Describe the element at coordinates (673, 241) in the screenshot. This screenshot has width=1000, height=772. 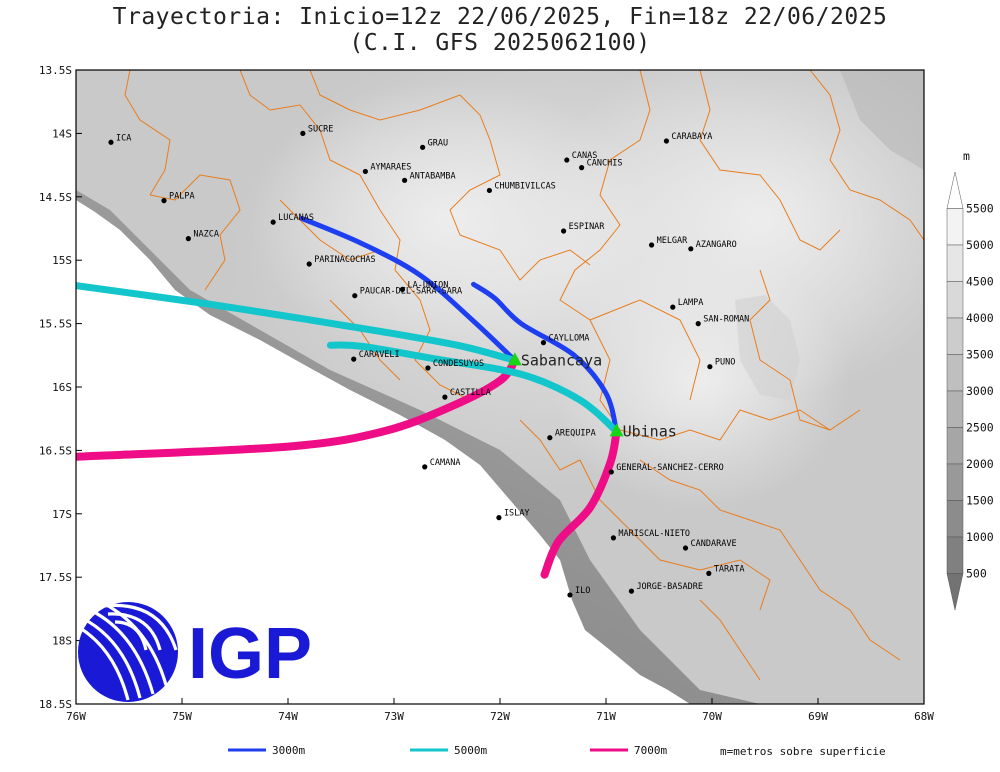
I see `province-label: MELGAR` at that location.